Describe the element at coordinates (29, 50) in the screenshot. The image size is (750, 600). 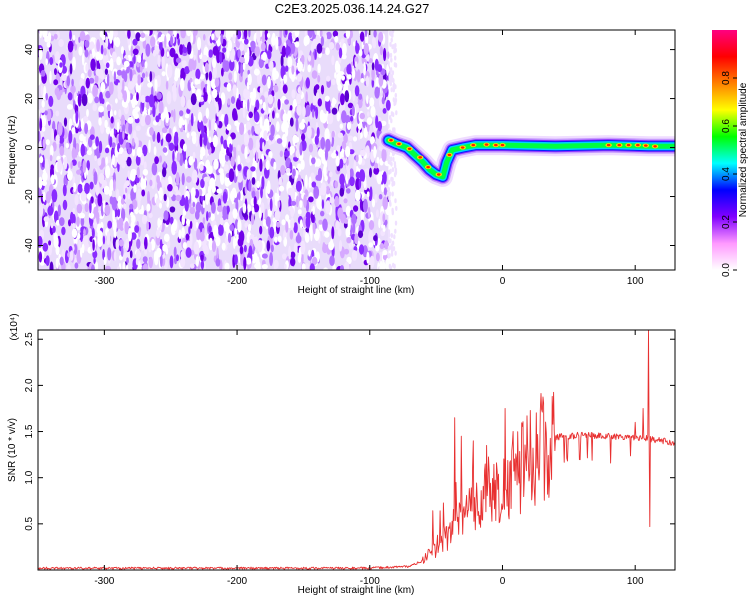
I see `y-tick-label: 40` at that location.